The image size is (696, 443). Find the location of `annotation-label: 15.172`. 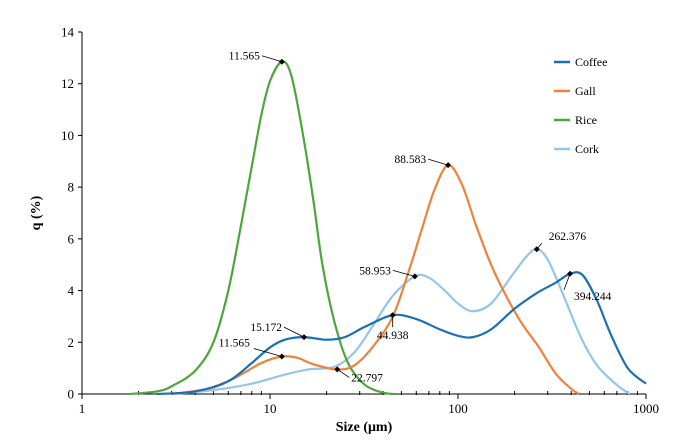

annotation-label: 15.172 is located at coordinates (266, 328).